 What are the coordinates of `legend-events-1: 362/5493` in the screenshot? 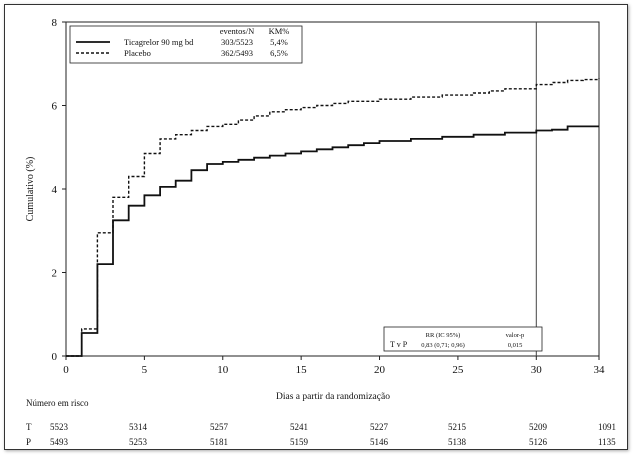 It's located at (237, 53).